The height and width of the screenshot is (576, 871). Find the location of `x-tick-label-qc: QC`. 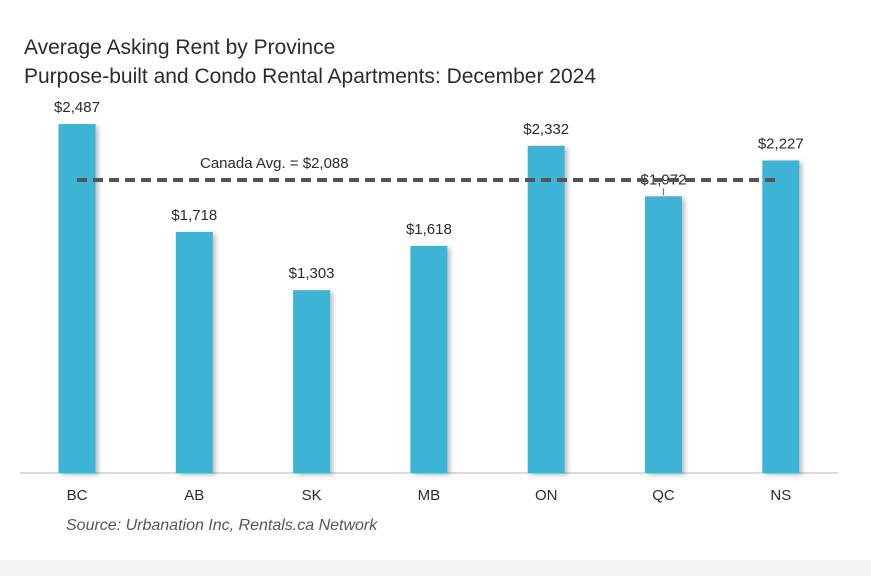

x-tick-label-qc: QC is located at coordinates (663, 495).